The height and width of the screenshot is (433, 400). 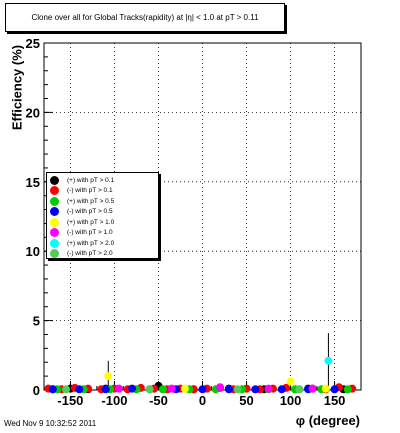 I want to click on x-tick-label: 0, so click(x=202, y=400).